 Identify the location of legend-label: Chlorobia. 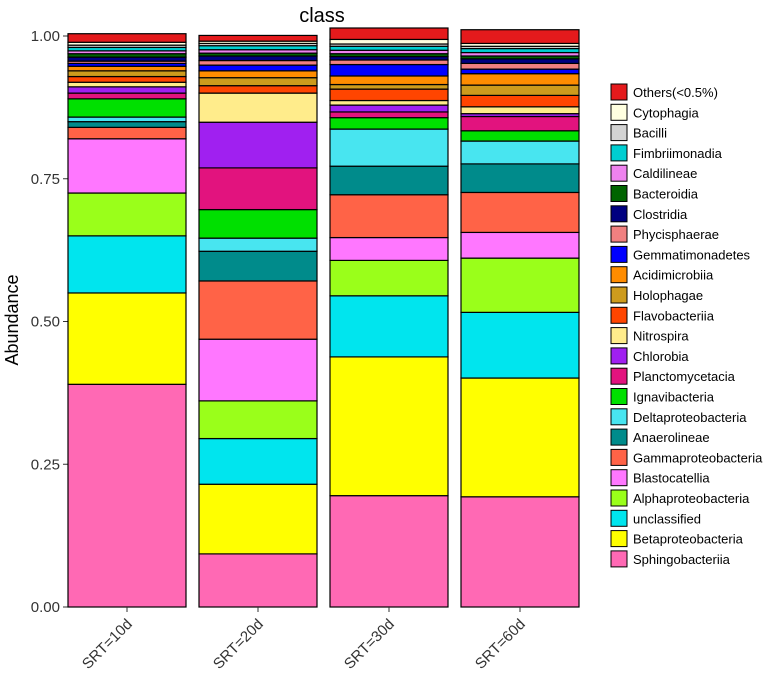
(661, 356).